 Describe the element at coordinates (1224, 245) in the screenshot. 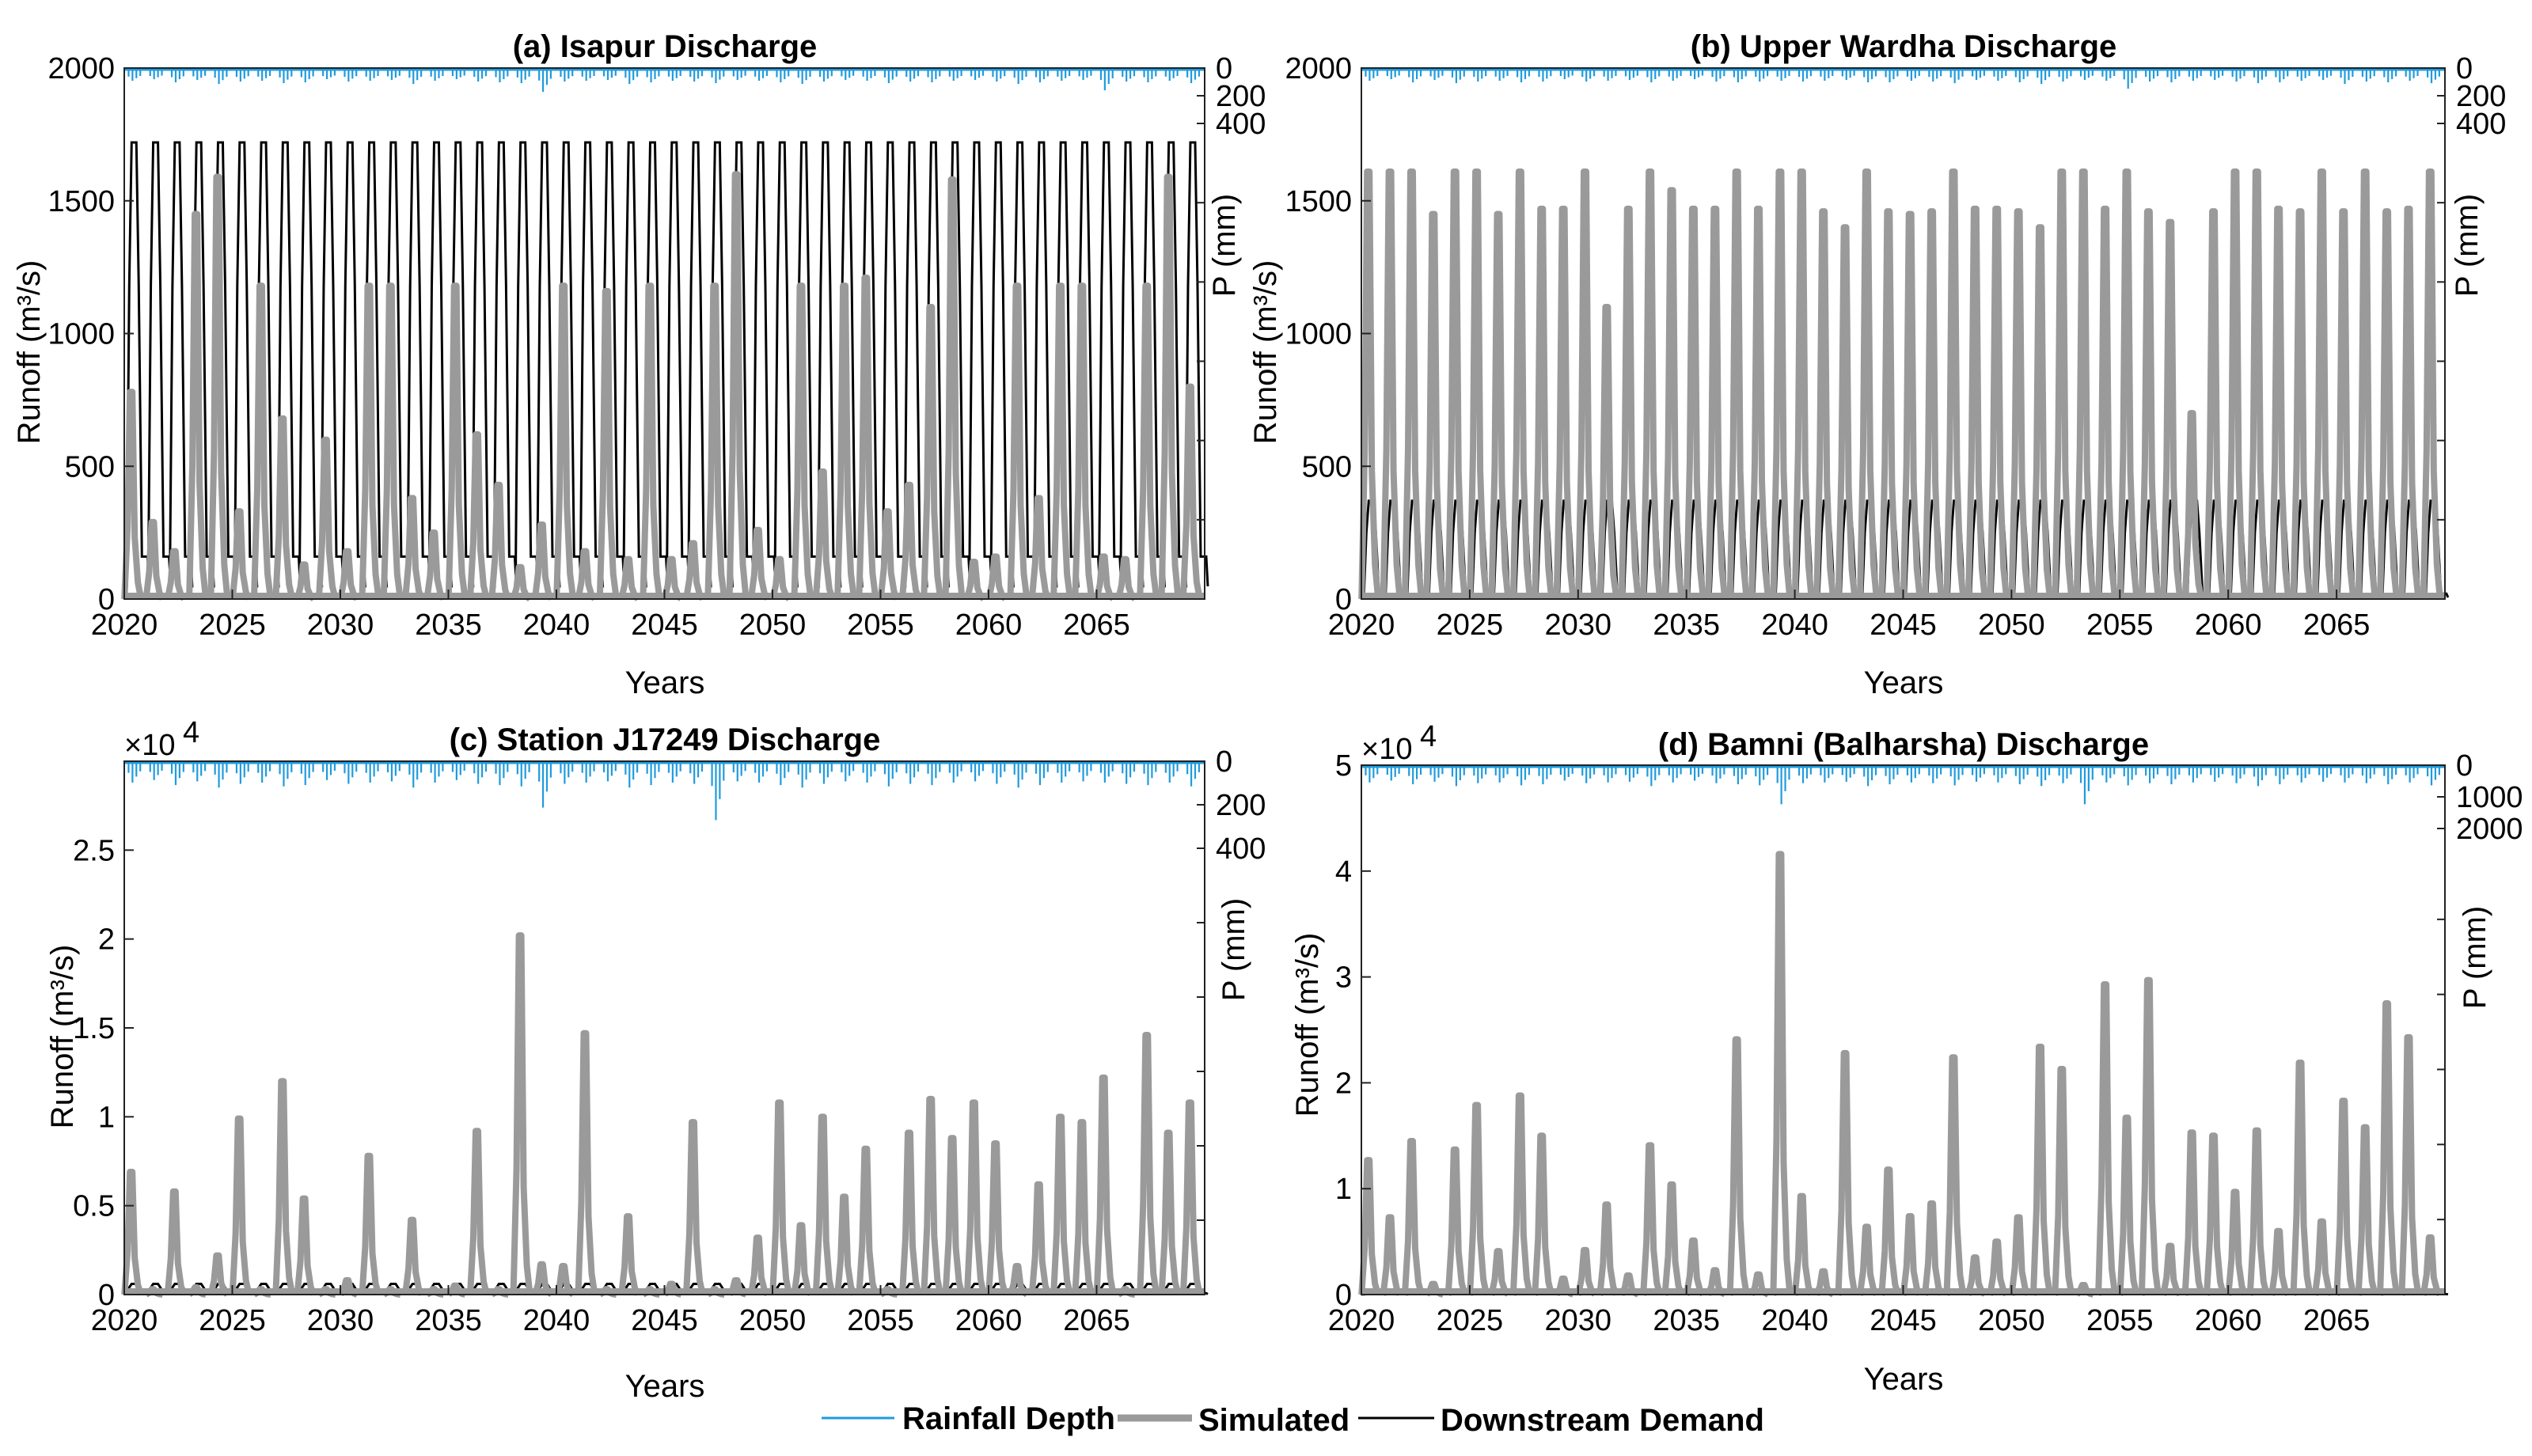

I see `panel-a-y2-axis-label: P (mm)` at that location.